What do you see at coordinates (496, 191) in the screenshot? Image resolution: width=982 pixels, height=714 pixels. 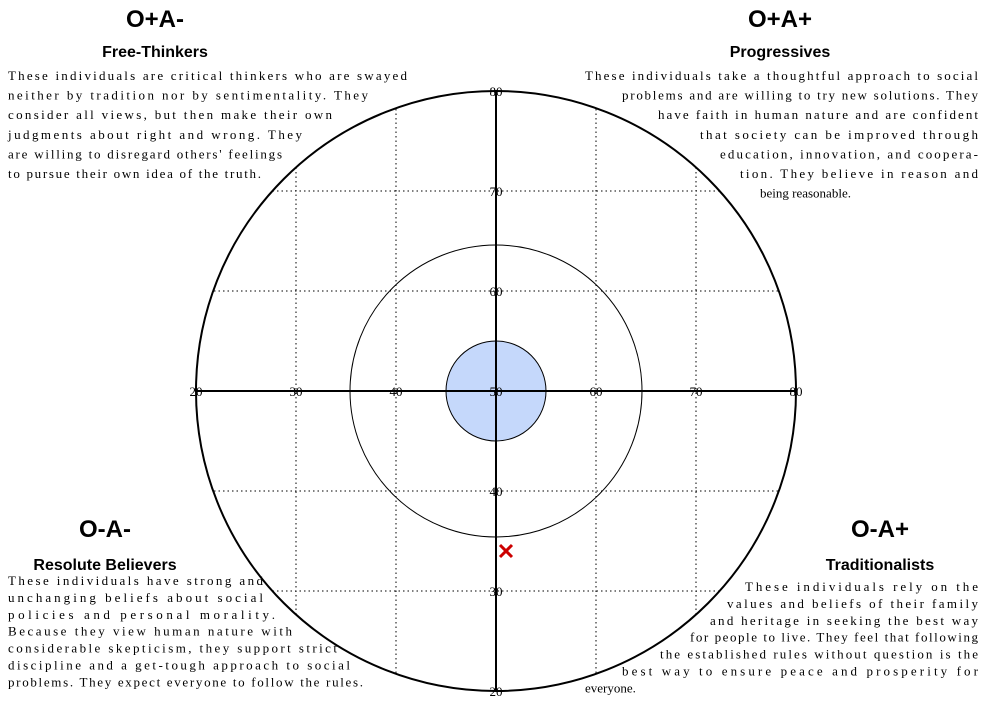 I see `y-tick-label: 70` at bounding box center [496, 191].